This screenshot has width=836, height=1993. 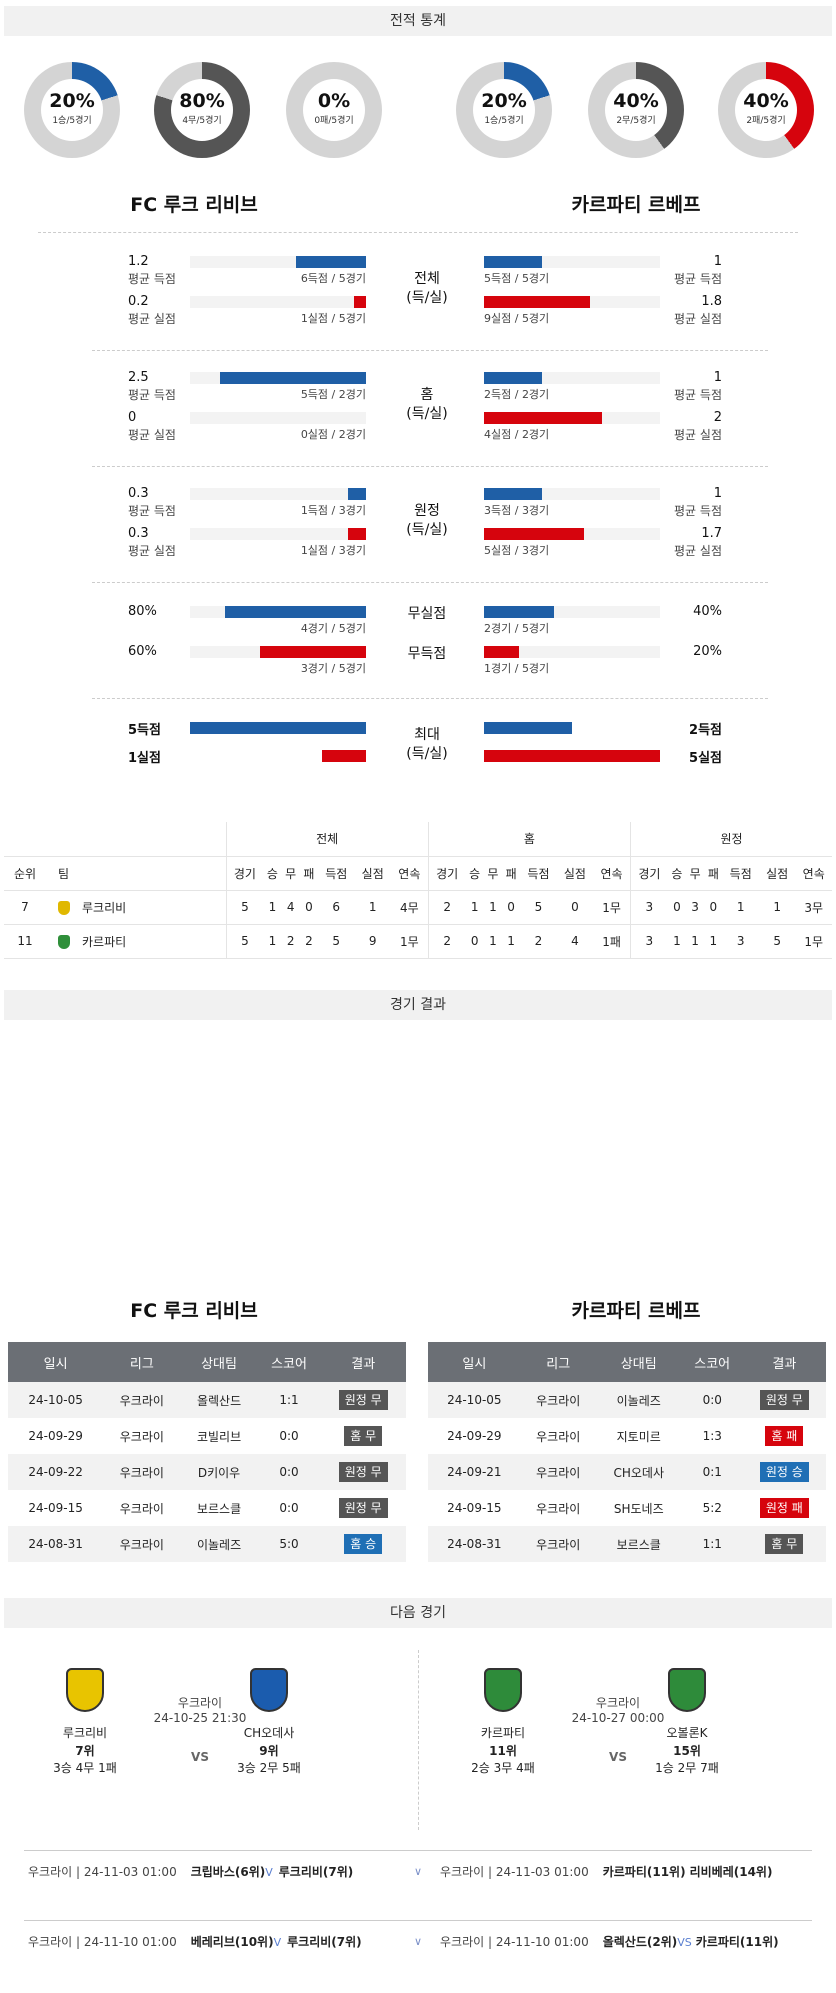 I want to click on away-stat-value: 1, so click(x=717, y=261).